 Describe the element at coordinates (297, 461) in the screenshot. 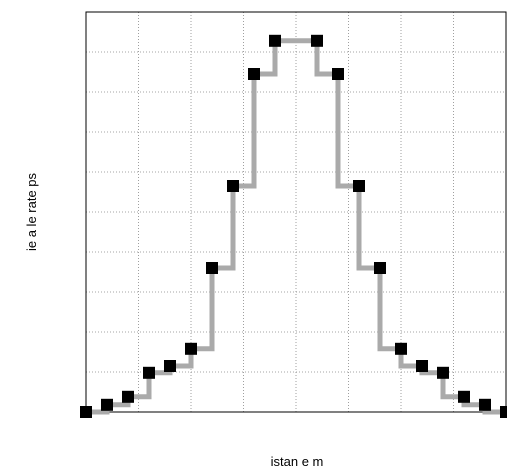

I see `x-axis-label: istan e m` at that location.